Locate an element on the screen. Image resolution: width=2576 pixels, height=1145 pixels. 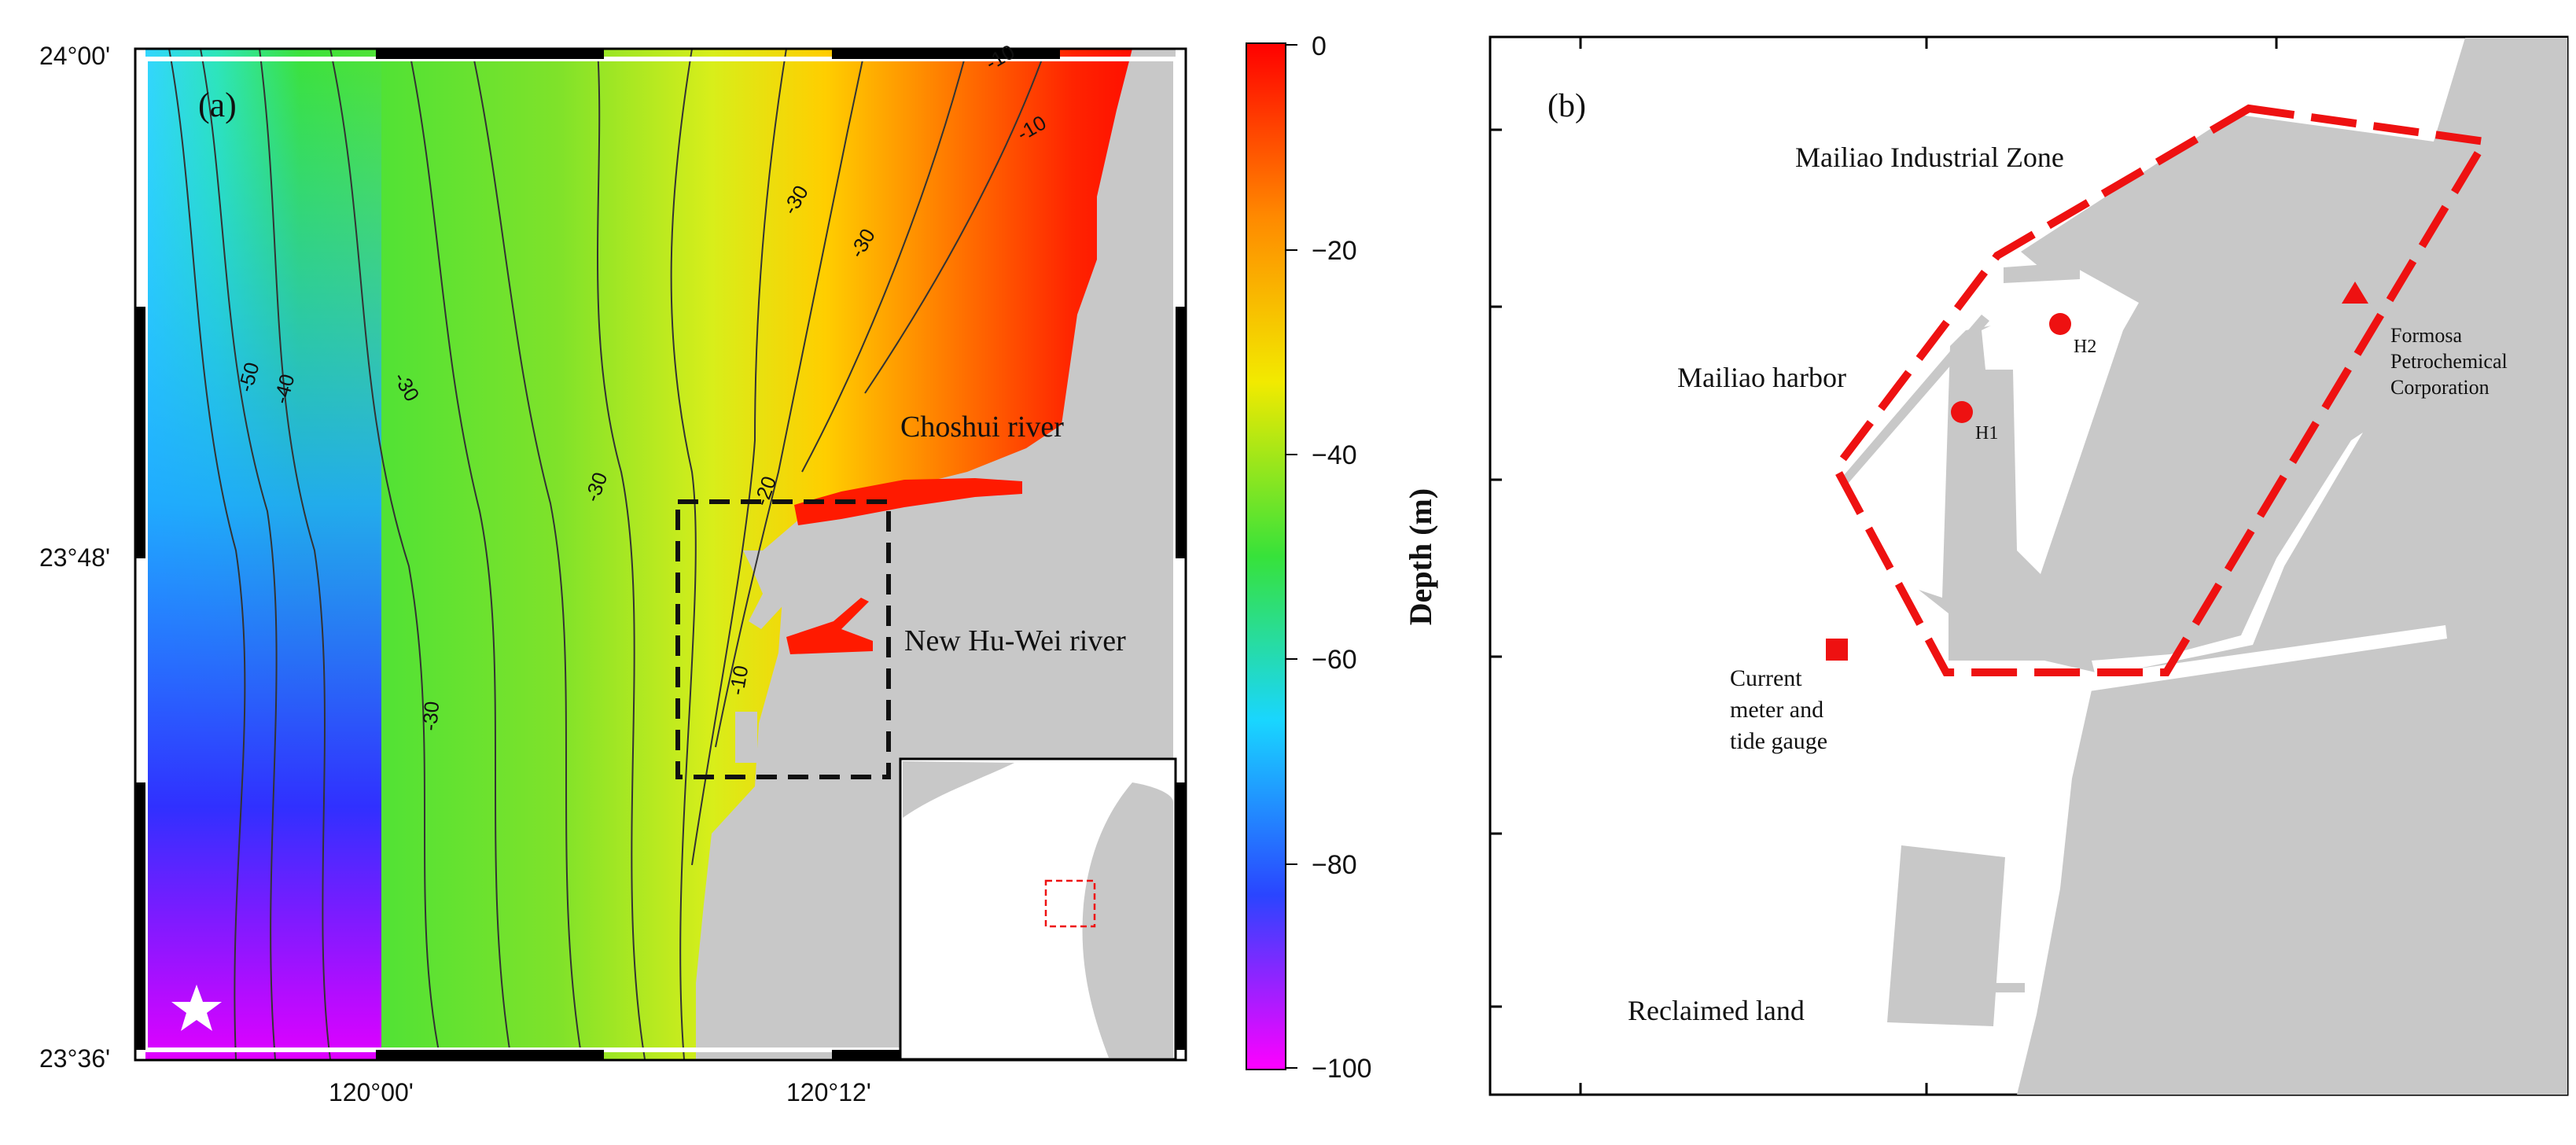
panel-b-label: (b) is located at coordinates (1566, 106).